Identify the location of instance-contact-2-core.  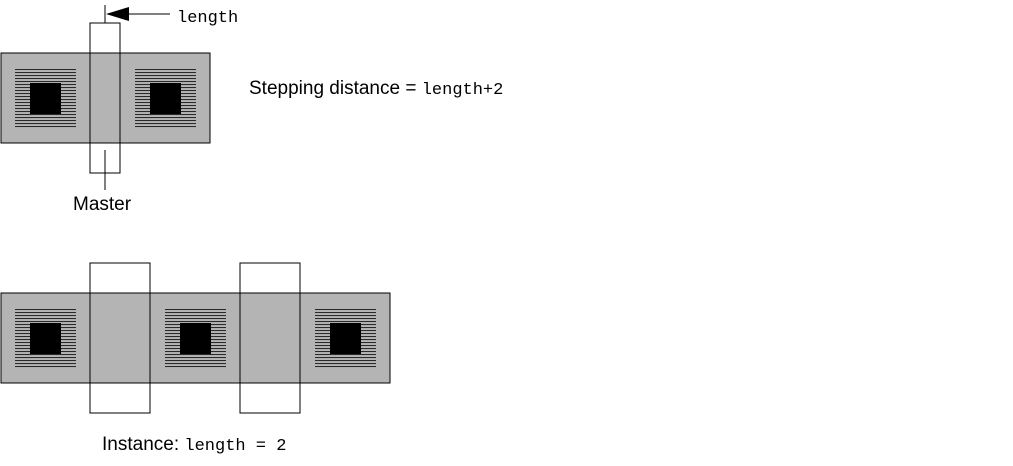
(195, 338).